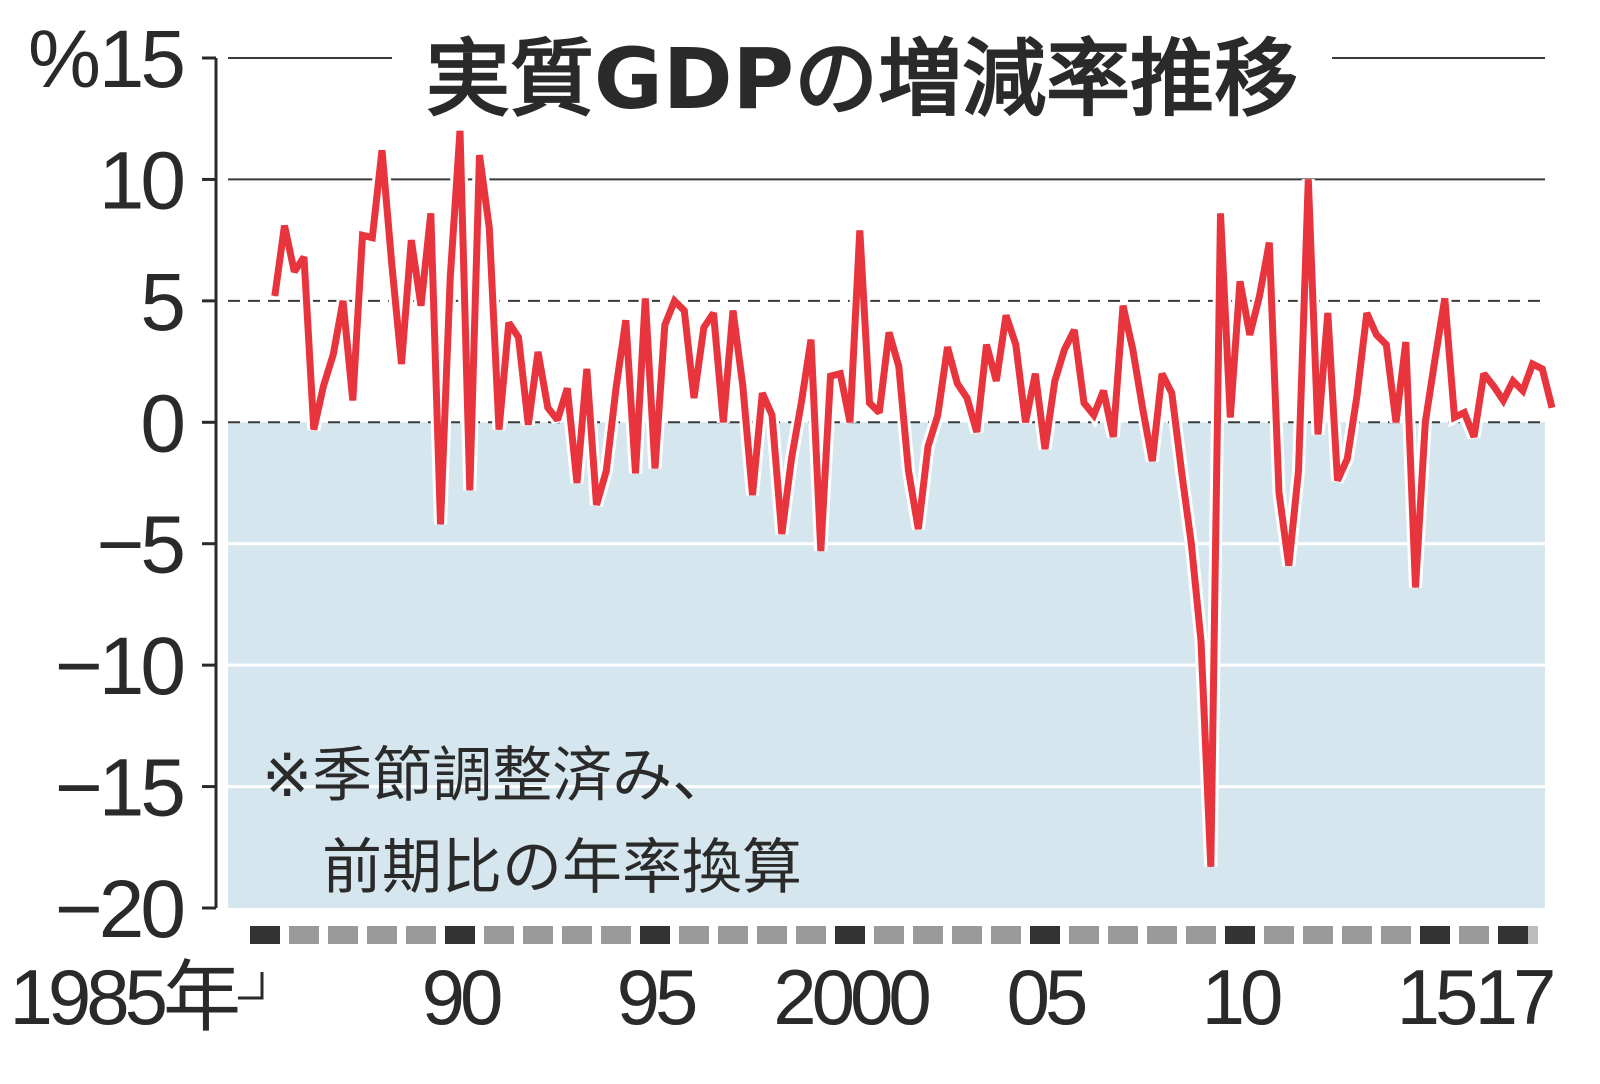 Image resolution: width=1600 pixels, height=1084 pixels. I want to click on x-axis: 1985年 90 95 2000 05 10 15 17, so click(783, 983).